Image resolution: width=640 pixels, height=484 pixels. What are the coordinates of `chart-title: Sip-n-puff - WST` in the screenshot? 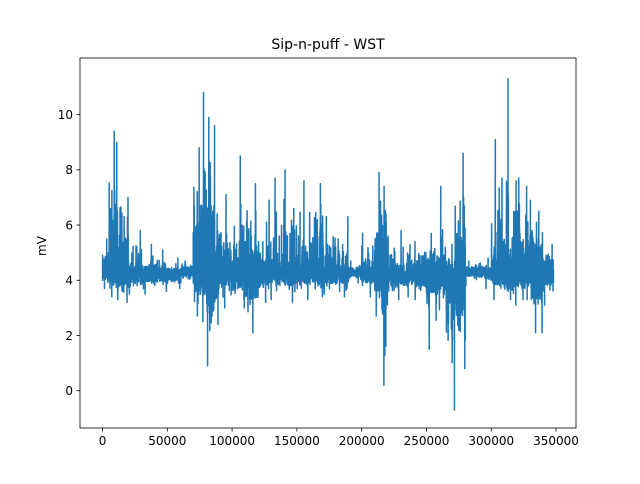 It's located at (328, 45).